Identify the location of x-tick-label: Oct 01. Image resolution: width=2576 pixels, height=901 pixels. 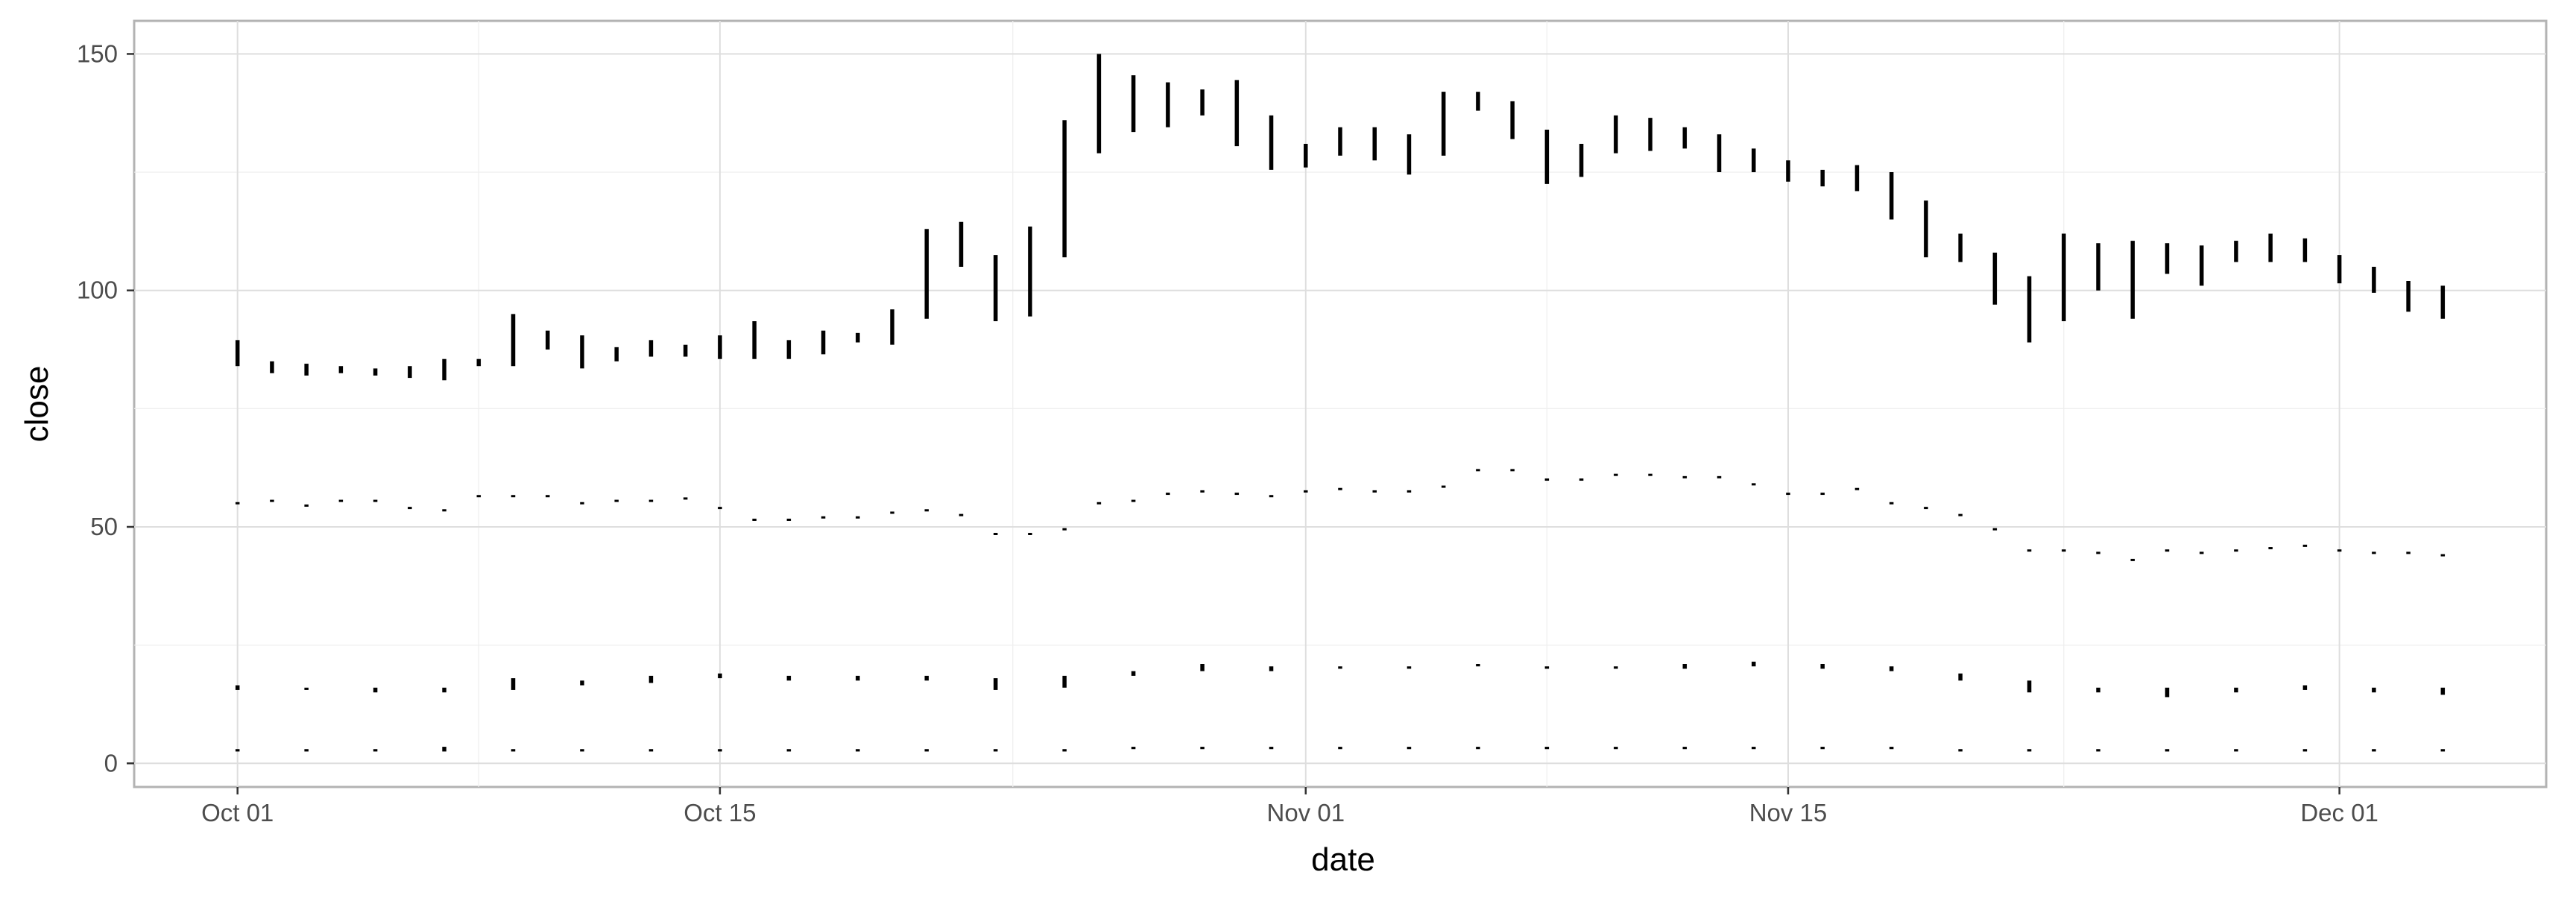
(238, 812).